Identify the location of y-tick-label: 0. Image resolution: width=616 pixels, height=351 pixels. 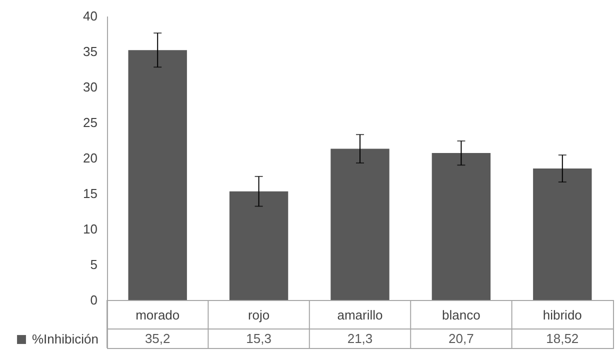
(94, 300).